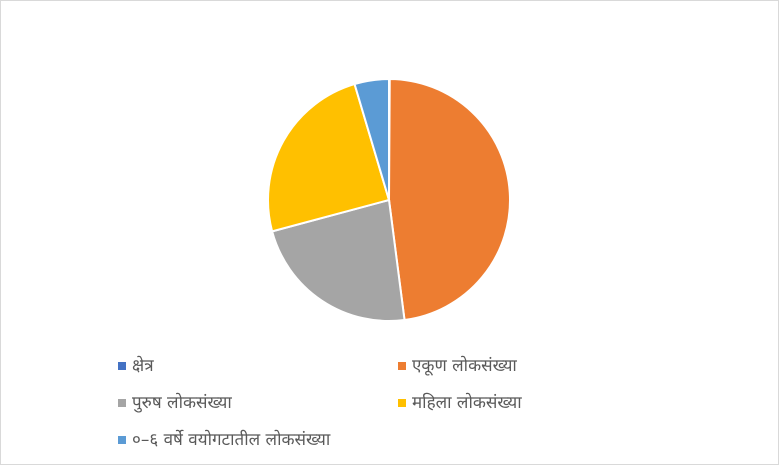  Describe the element at coordinates (143, 365) in the screenshot. I see `legend-label: क्षेत्र` at that location.